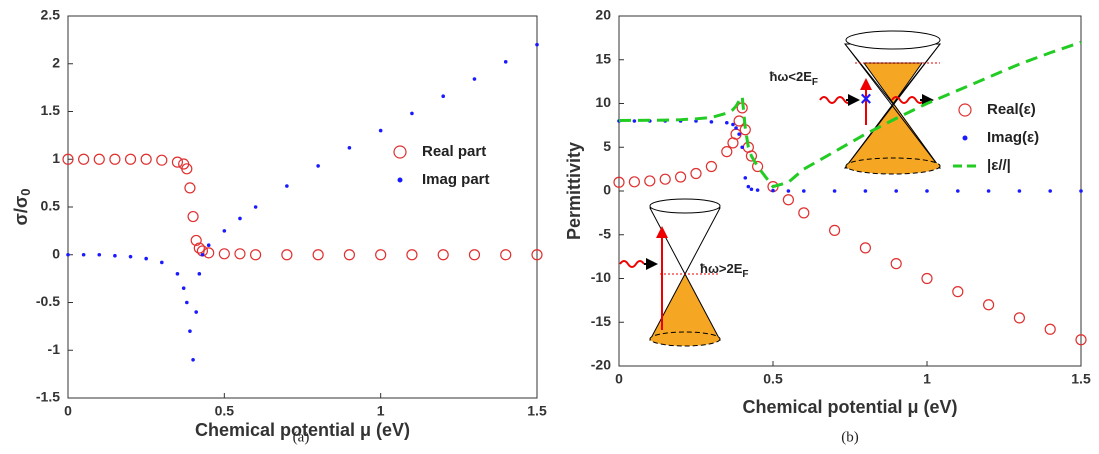  I want to click on legend-label: Imag part, so click(456, 179).